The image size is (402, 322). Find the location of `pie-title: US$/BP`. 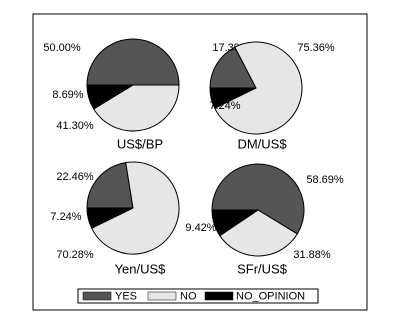

pie-title: US$/BP is located at coordinates (140, 143).